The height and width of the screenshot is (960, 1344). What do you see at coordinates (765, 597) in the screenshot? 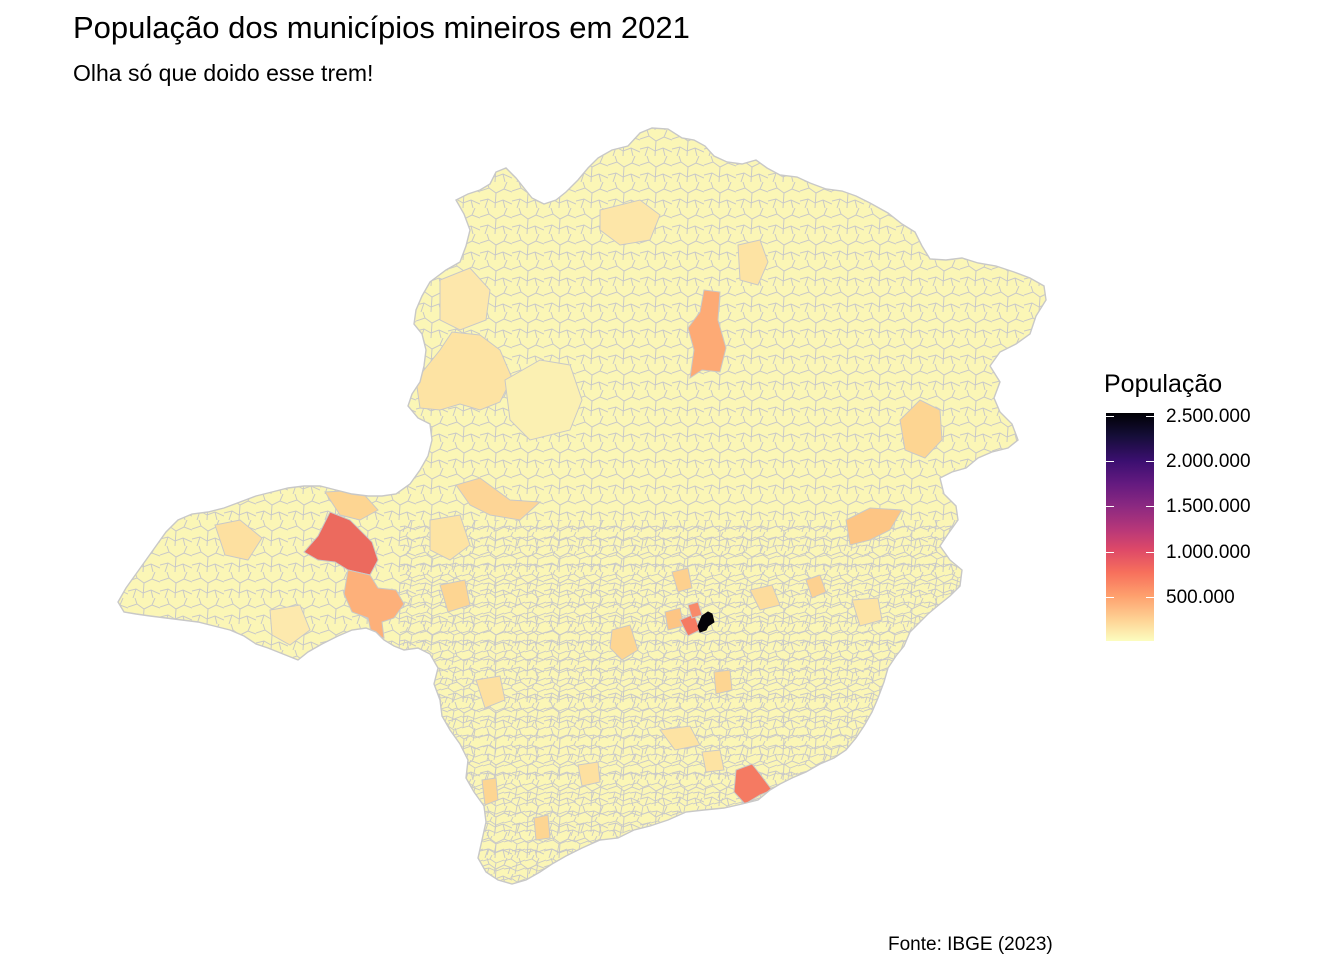
I see `municipality-itabira` at bounding box center [765, 597].